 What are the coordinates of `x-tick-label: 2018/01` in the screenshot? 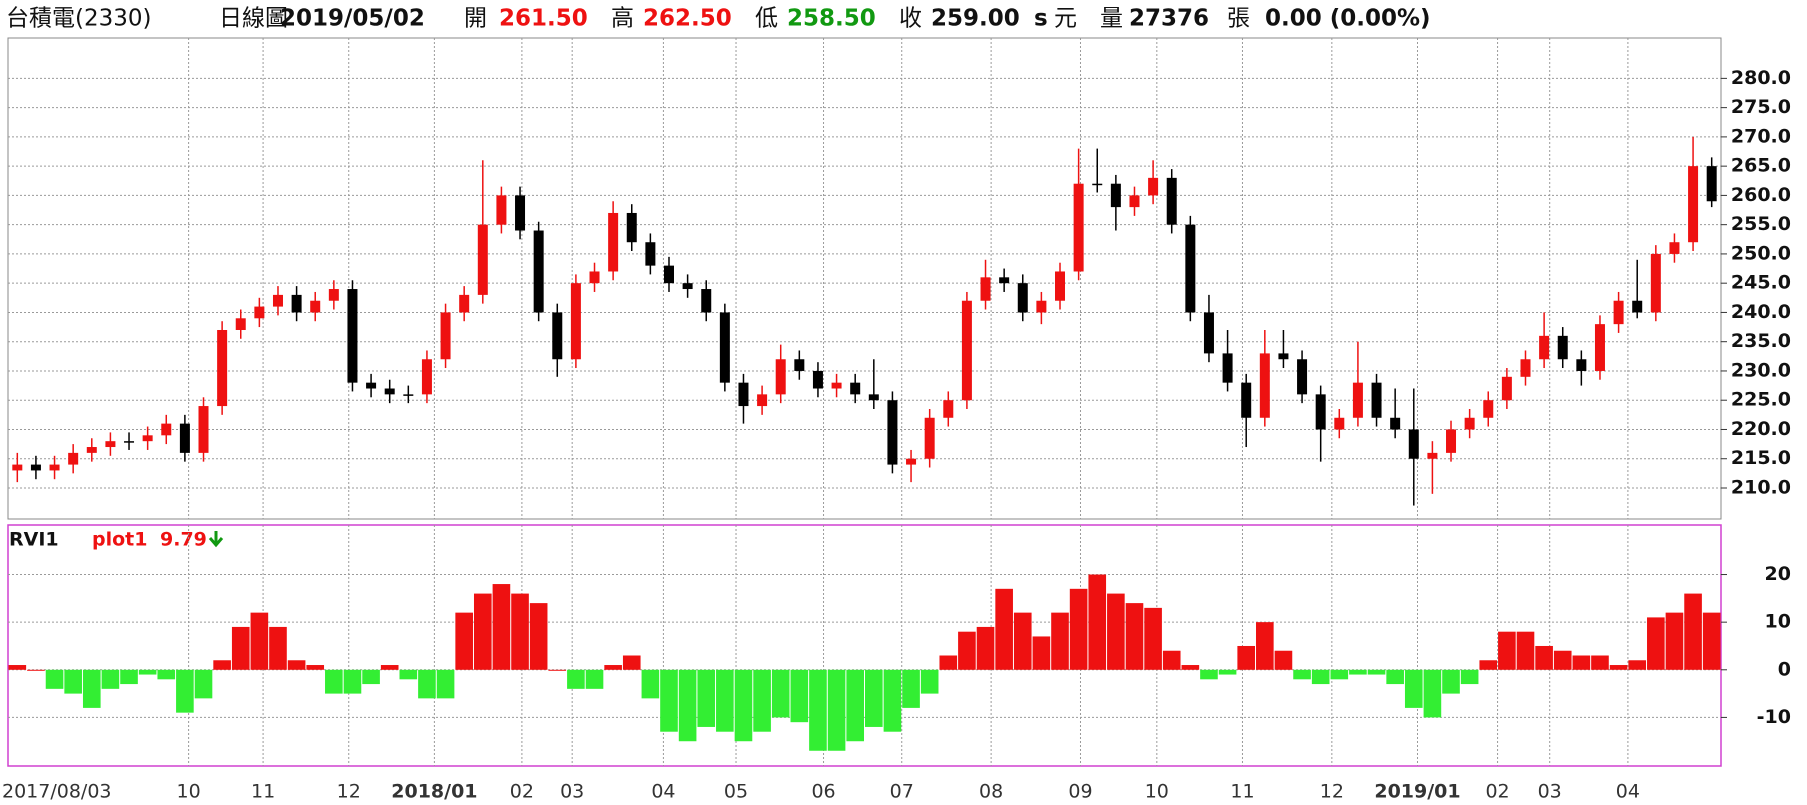 It's located at (434, 792).